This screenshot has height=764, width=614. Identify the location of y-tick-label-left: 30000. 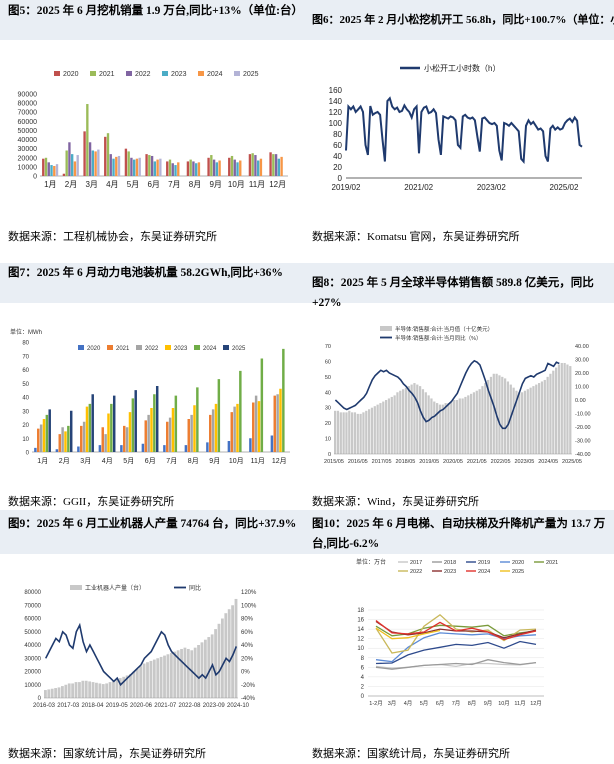
(32, 659).